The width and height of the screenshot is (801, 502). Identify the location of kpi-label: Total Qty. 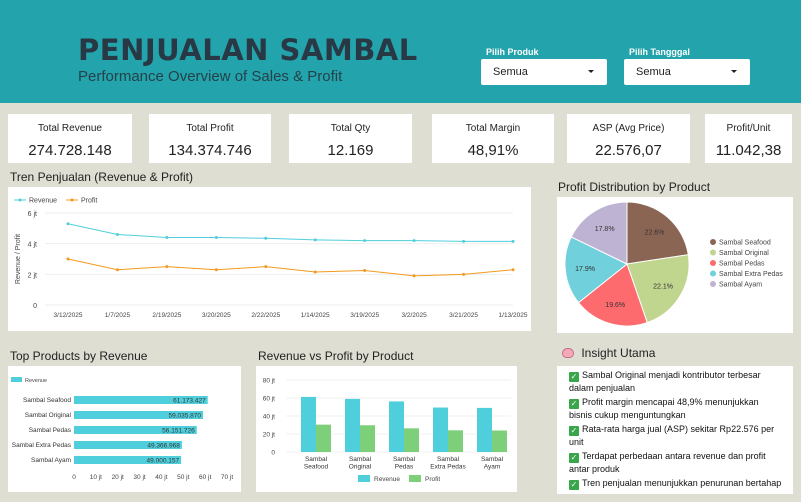
(350, 128).